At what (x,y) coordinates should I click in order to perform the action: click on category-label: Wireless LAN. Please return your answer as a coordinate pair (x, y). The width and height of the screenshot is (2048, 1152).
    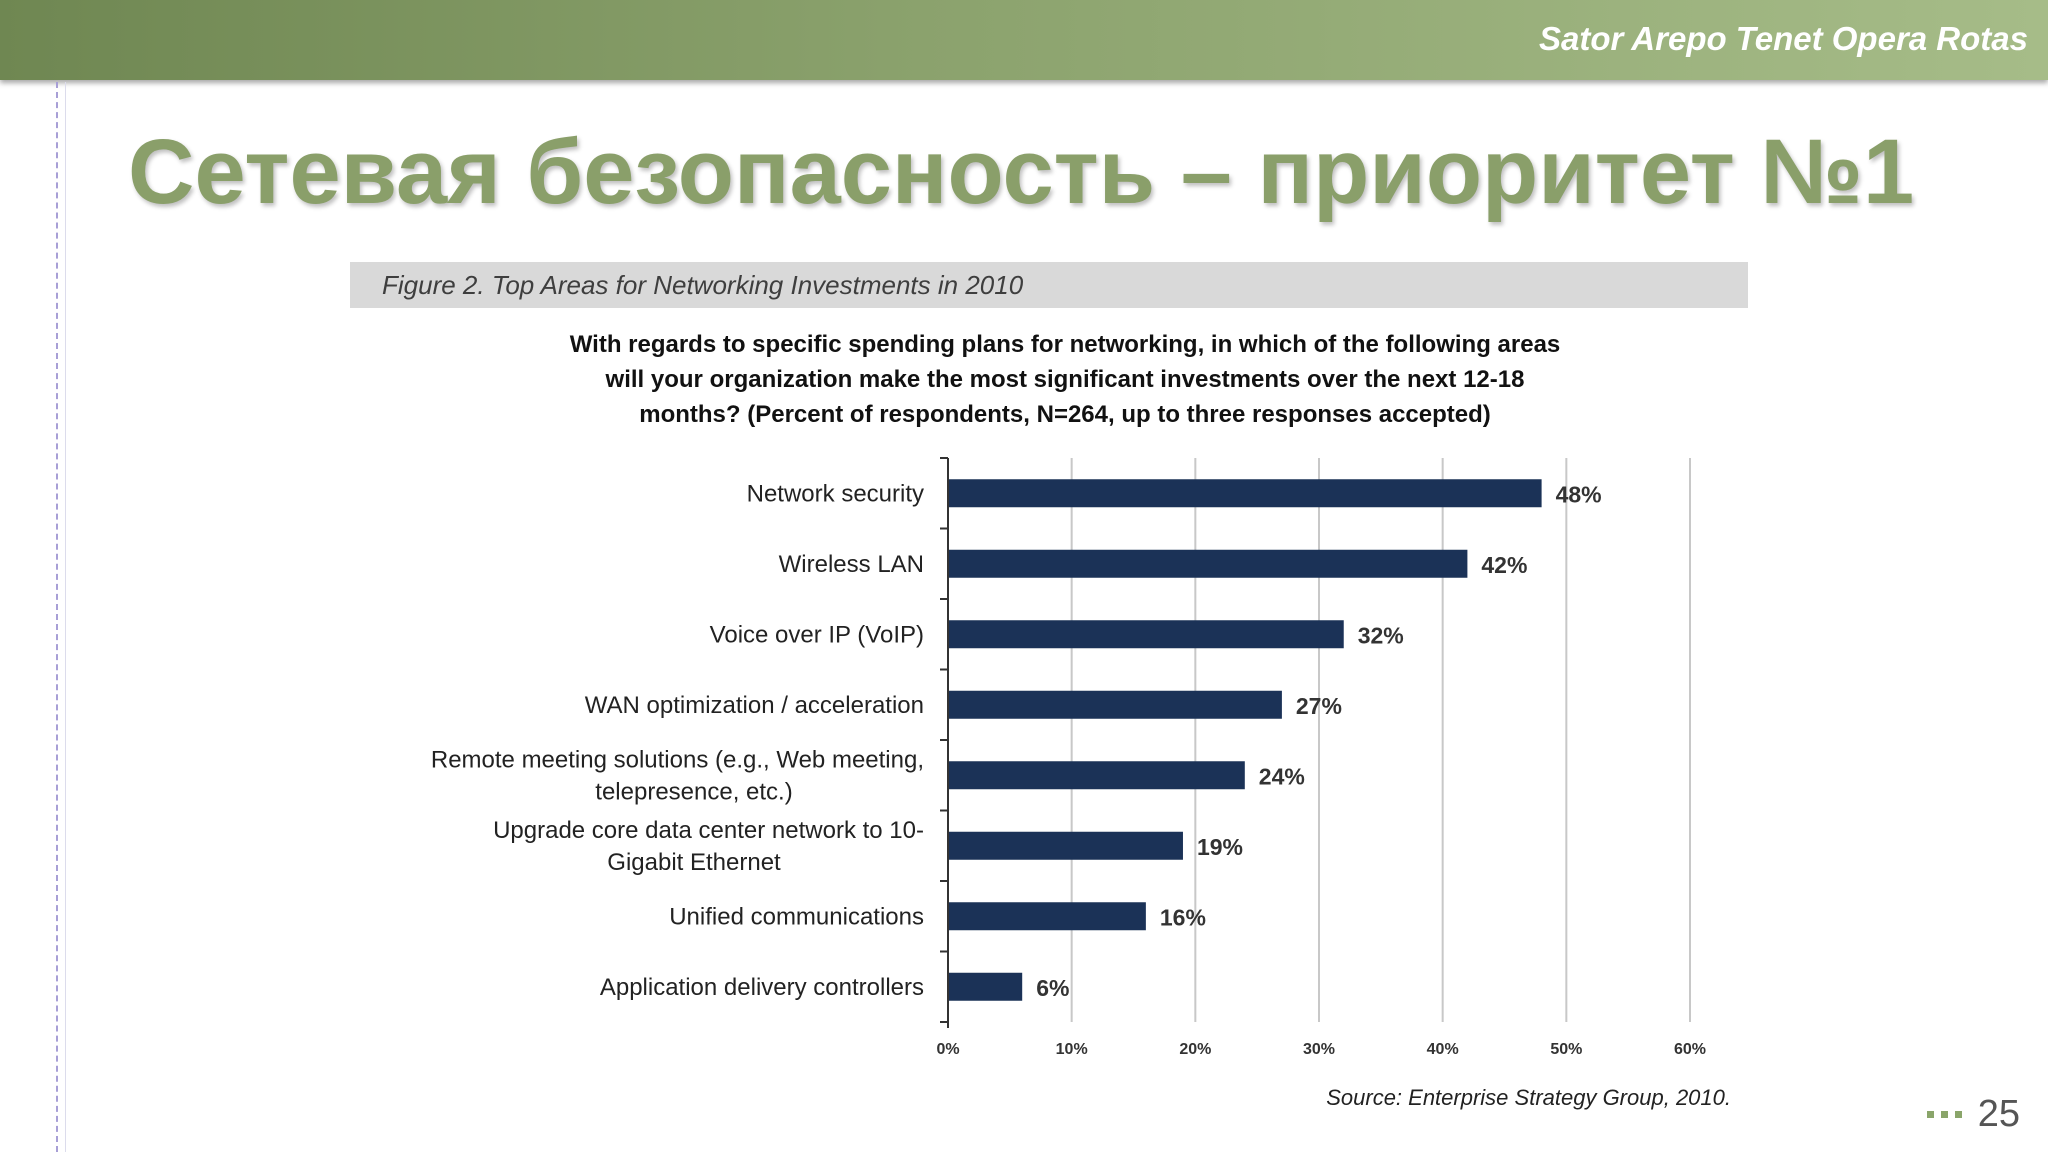
    Looking at the image, I should click on (851, 564).